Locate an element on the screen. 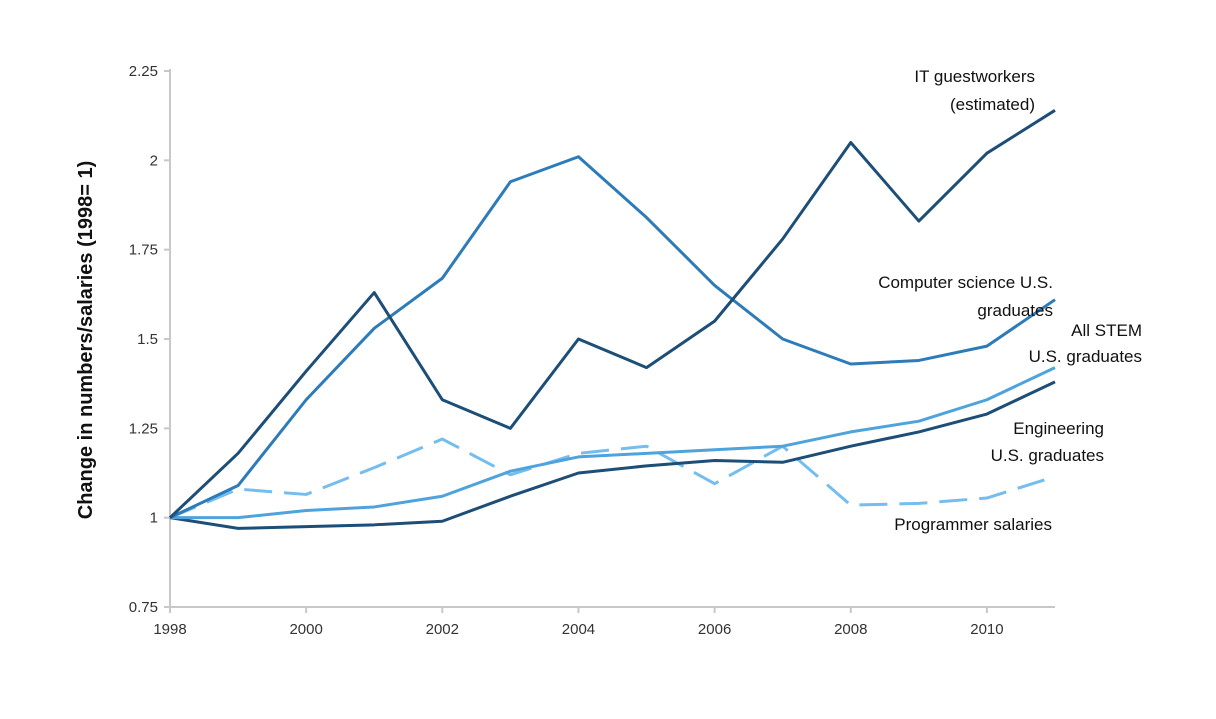 This screenshot has height=719, width=1216. y-tick-label: 2.25 is located at coordinates (143, 71).